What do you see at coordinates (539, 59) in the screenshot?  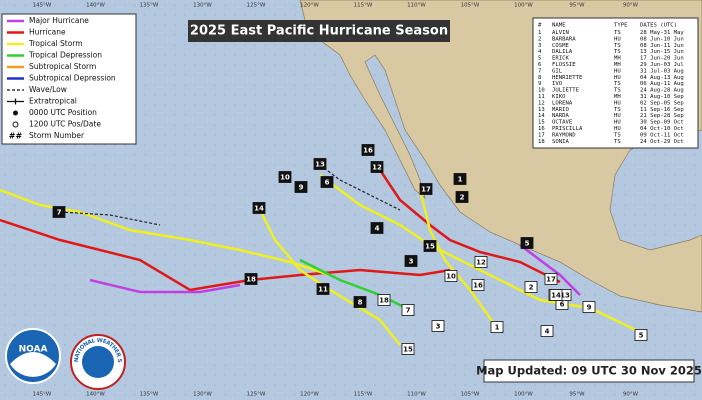 I see `table-cell: 5` at bounding box center [539, 59].